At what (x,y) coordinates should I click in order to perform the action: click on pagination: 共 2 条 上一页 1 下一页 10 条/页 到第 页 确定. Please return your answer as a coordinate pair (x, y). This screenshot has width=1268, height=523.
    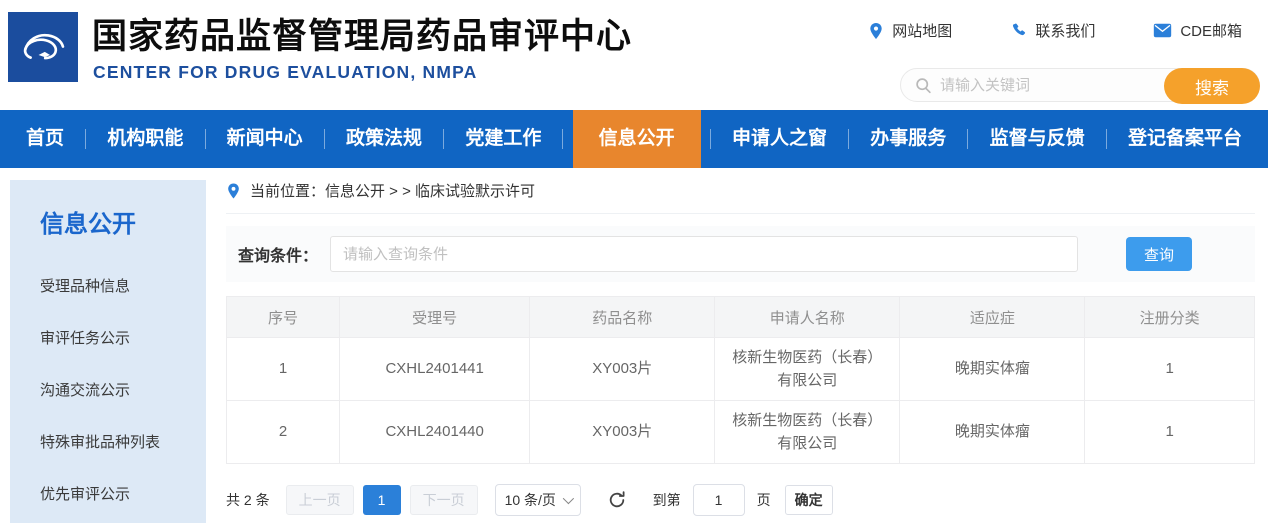
    Looking at the image, I should click on (740, 500).